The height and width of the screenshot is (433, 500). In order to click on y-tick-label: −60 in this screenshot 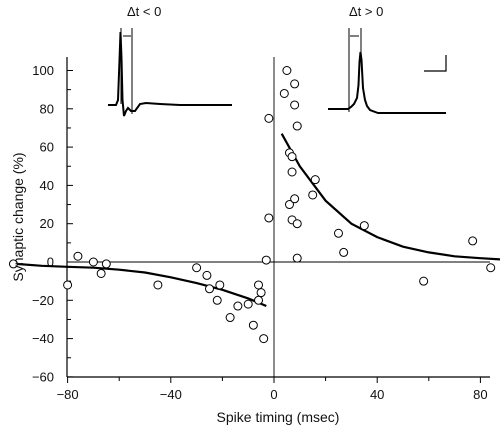, I will do `click(43, 376)`.